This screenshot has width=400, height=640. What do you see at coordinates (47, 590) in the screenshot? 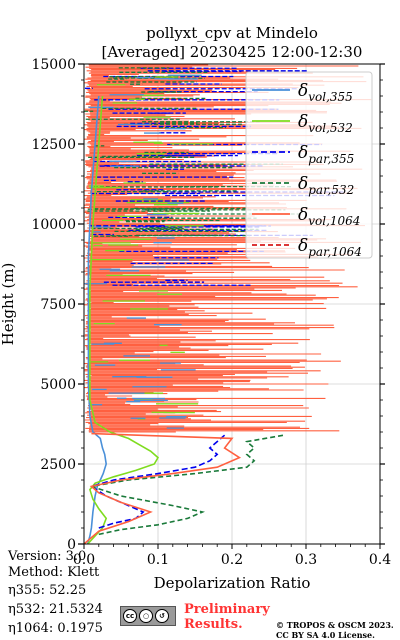
I see `eta355-label: η355: 52.25` at bounding box center [47, 590].